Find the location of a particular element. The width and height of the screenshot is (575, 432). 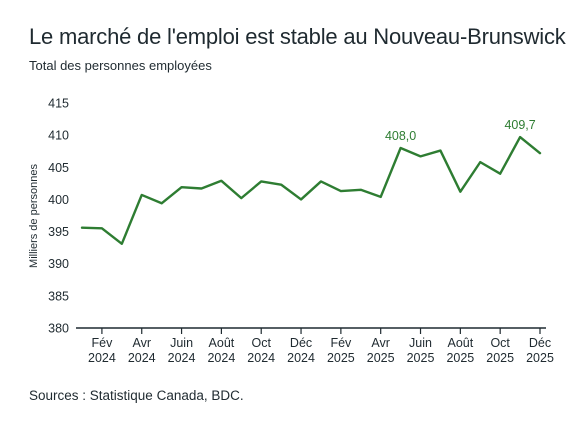

y-tick-label: 380 is located at coordinates (58, 329).